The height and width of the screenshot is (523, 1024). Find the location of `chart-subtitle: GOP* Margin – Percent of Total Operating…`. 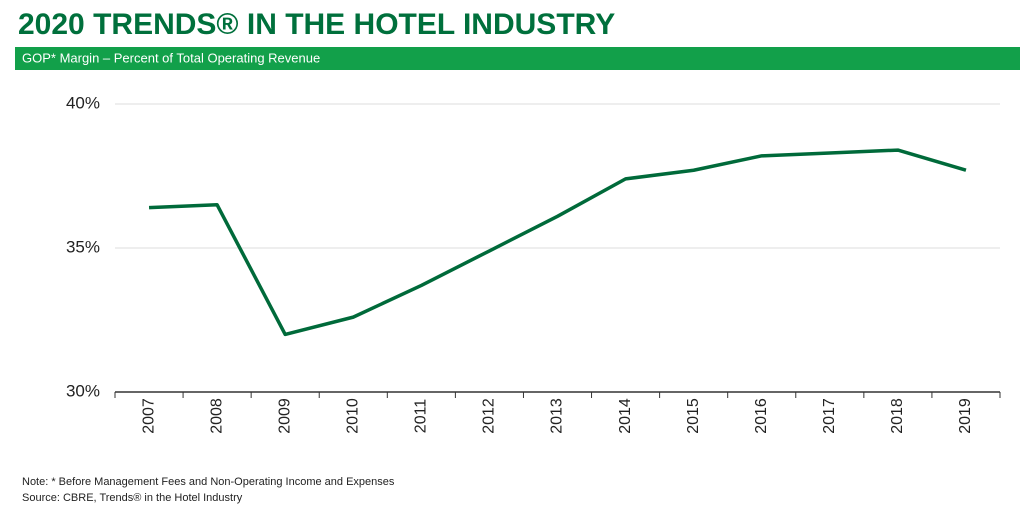

chart-subtitle: GOP* Margin – Percent of Total Operating… is located at coordinates (171, 57).